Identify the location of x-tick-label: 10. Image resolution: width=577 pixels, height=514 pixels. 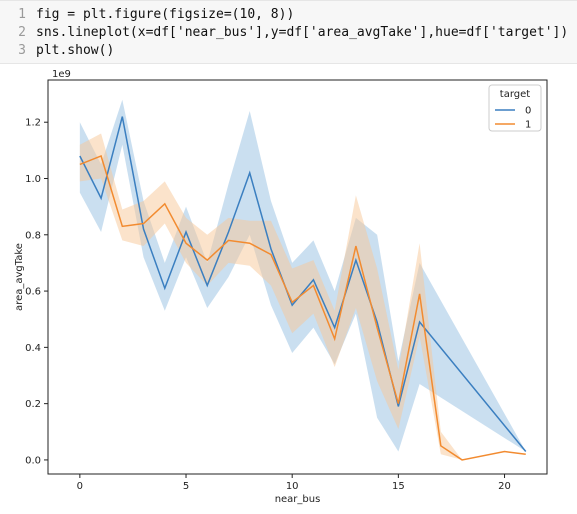
(292, 486).